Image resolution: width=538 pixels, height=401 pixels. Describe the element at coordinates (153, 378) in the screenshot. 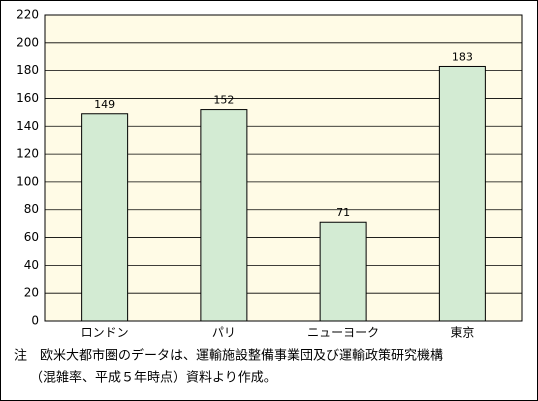

I see `note: （混雑率、平成５年時点）資料より作成。` at that location.